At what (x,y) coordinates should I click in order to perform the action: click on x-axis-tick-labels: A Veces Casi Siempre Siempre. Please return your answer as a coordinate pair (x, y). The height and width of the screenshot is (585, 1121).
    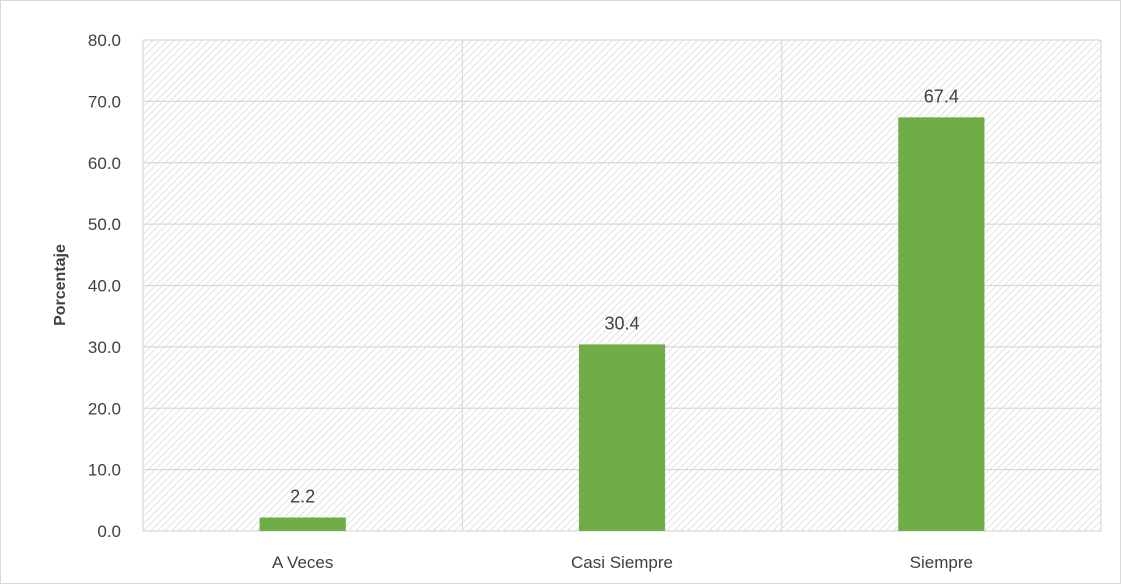
    Looking at the image, I should click on (622, 562).